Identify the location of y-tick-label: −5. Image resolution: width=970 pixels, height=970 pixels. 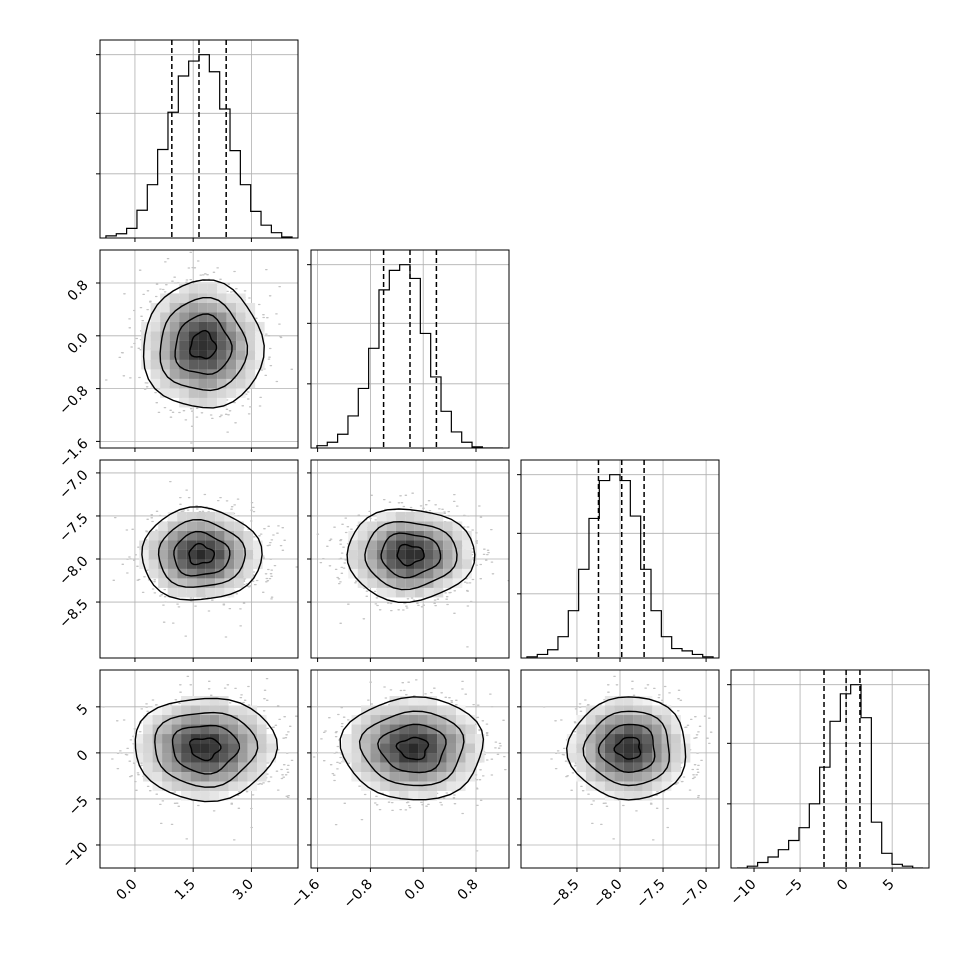
(79, 806).